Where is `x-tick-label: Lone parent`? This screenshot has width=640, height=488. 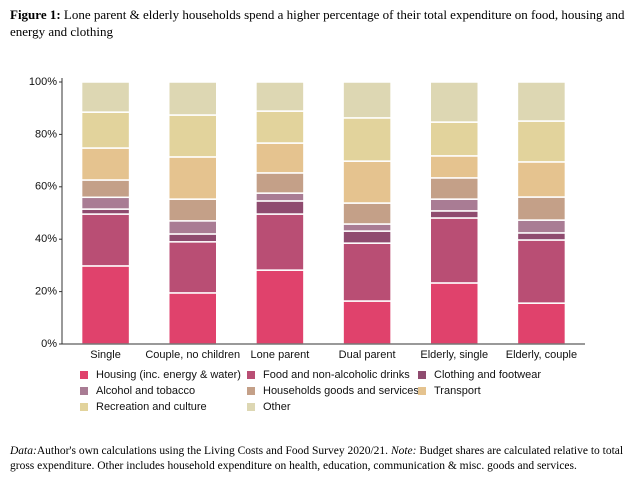 x-tick-label: Lone parent is located at coordinates (280, 355).